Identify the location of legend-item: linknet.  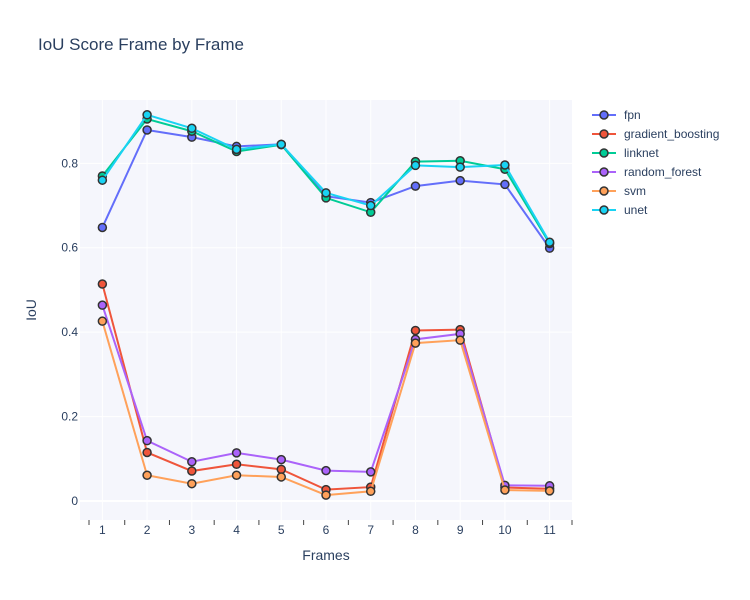
(625, 153).